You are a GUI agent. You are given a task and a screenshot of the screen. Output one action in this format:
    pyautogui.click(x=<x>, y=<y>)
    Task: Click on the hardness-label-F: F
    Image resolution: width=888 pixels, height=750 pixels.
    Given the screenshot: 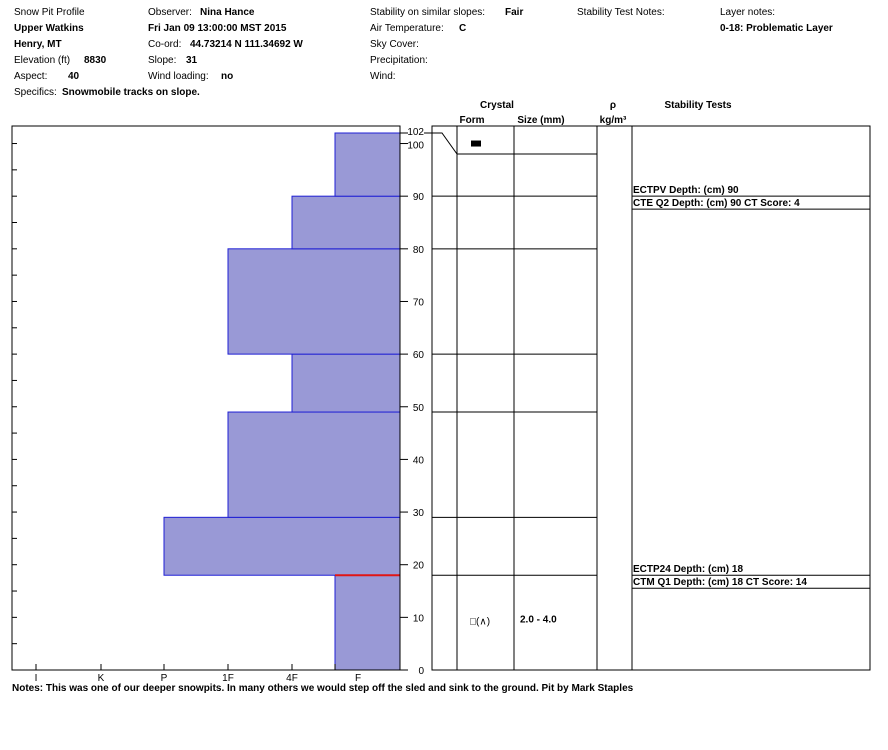 What is the action you would take?
    pyautogui.click(x=358, y=678)
    